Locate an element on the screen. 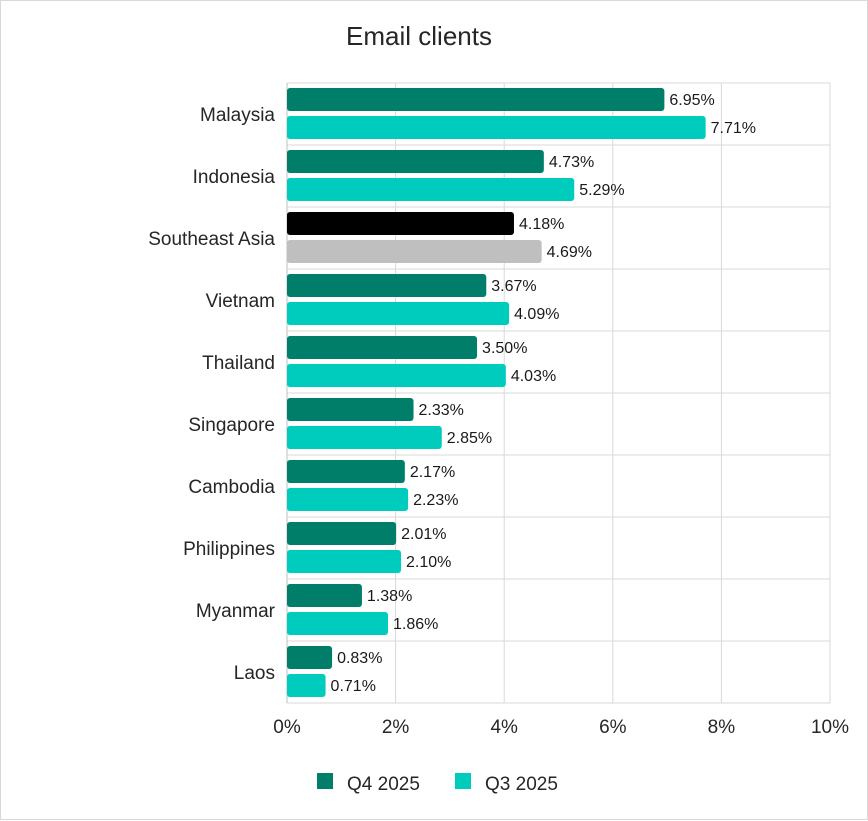 The height and width of the screenshot is (821, 868). category-label: Indonesia is located at coordinates (234, 177).